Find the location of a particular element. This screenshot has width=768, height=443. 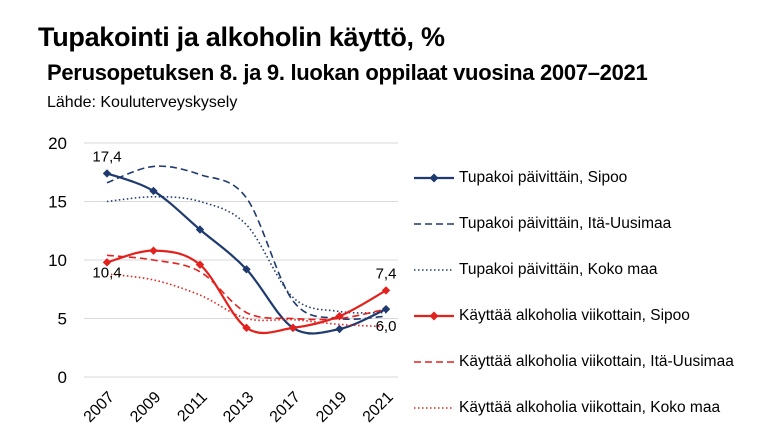

x-tick-label: 2017 is located at coordinates (285, 407).